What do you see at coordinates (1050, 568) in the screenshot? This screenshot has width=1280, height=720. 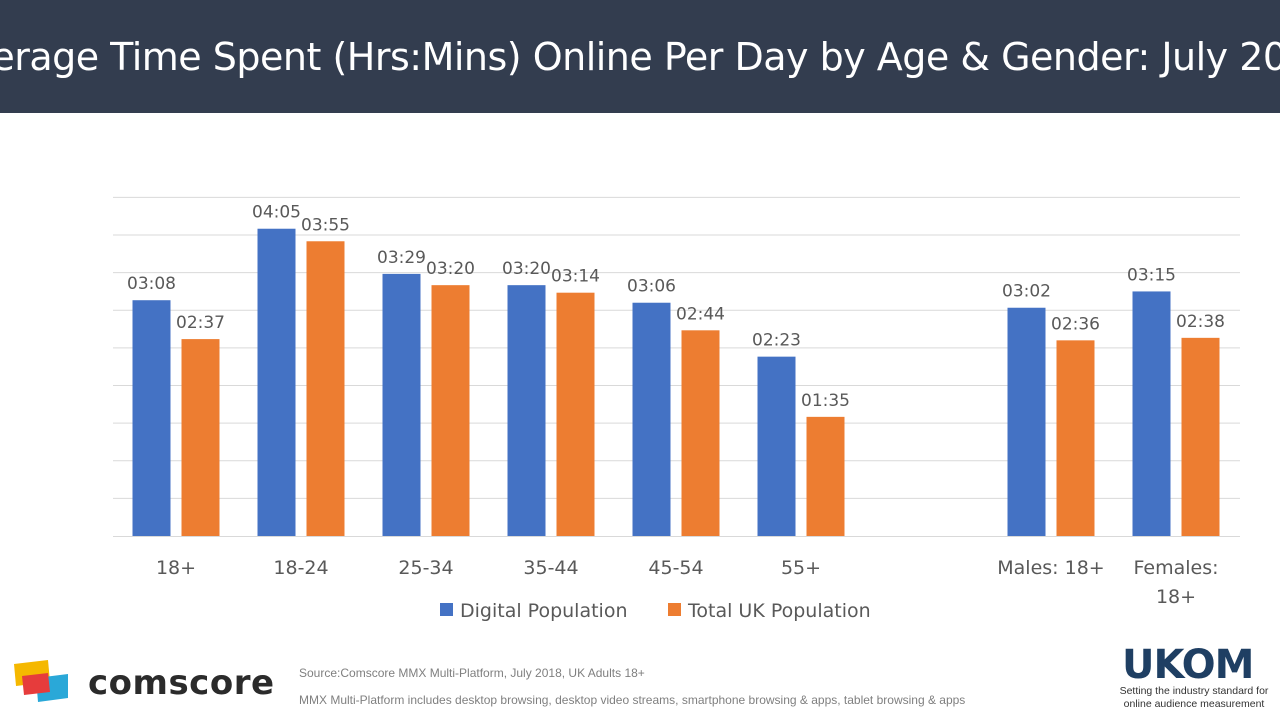 I see `x-tick-label: Males: 18+` at bounding box center [1050, 568].